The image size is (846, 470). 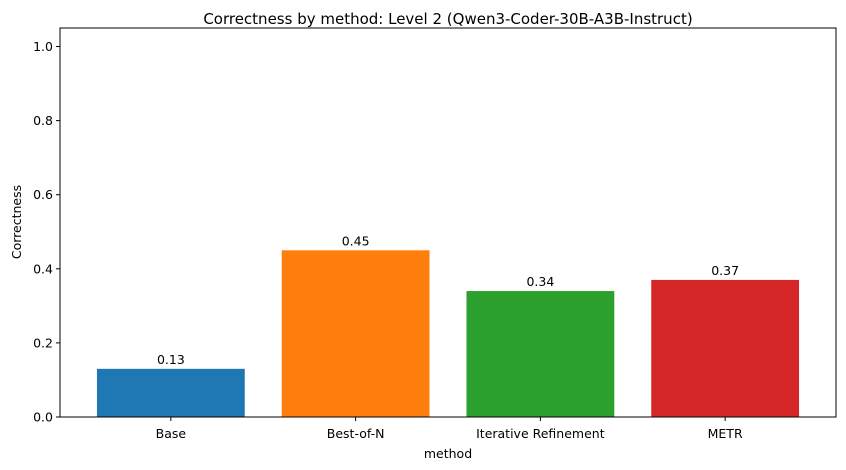 What do you see at coordinates (16, 222) in the screenshot?
I see `y-axis-label: Correctness` at bounding box center [16, 222].